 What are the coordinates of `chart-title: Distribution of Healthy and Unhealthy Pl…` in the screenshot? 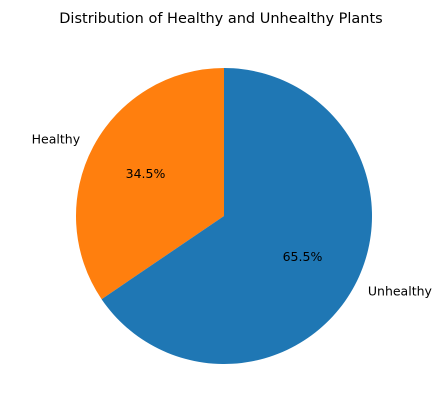 It's located at (220, 19).